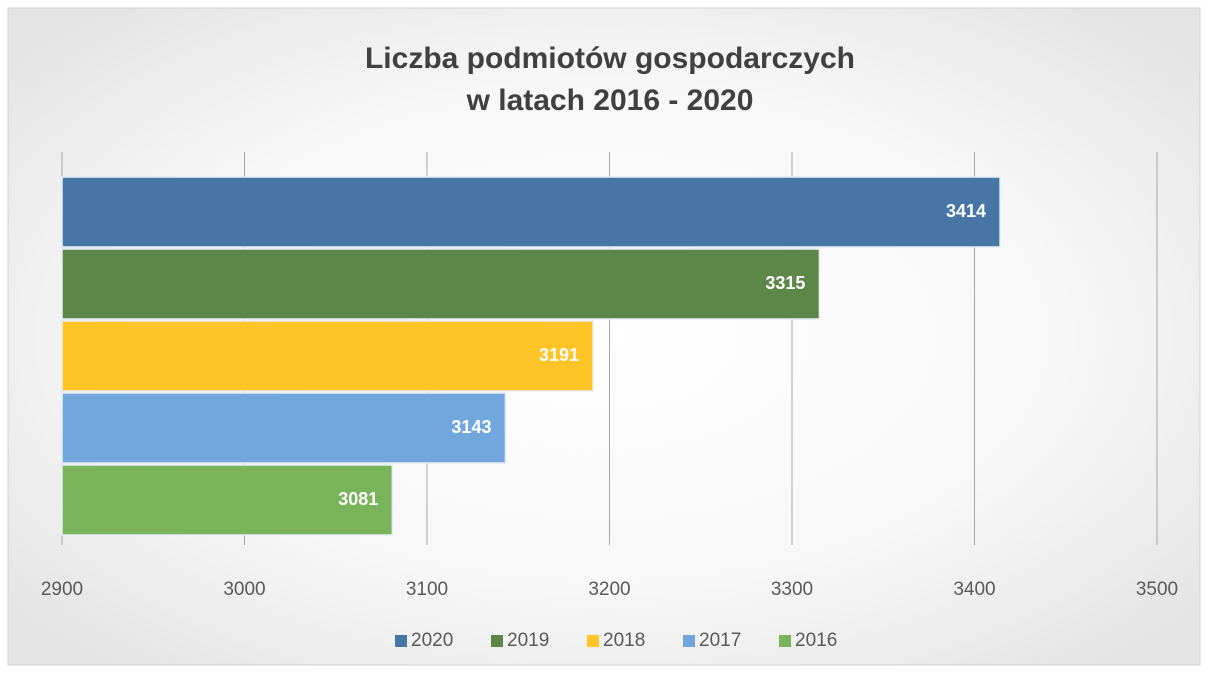  What do you see at coordinates (720, 640) in the screenshot?
I see `legend-label: 2017` at bounding box center [720, 640].